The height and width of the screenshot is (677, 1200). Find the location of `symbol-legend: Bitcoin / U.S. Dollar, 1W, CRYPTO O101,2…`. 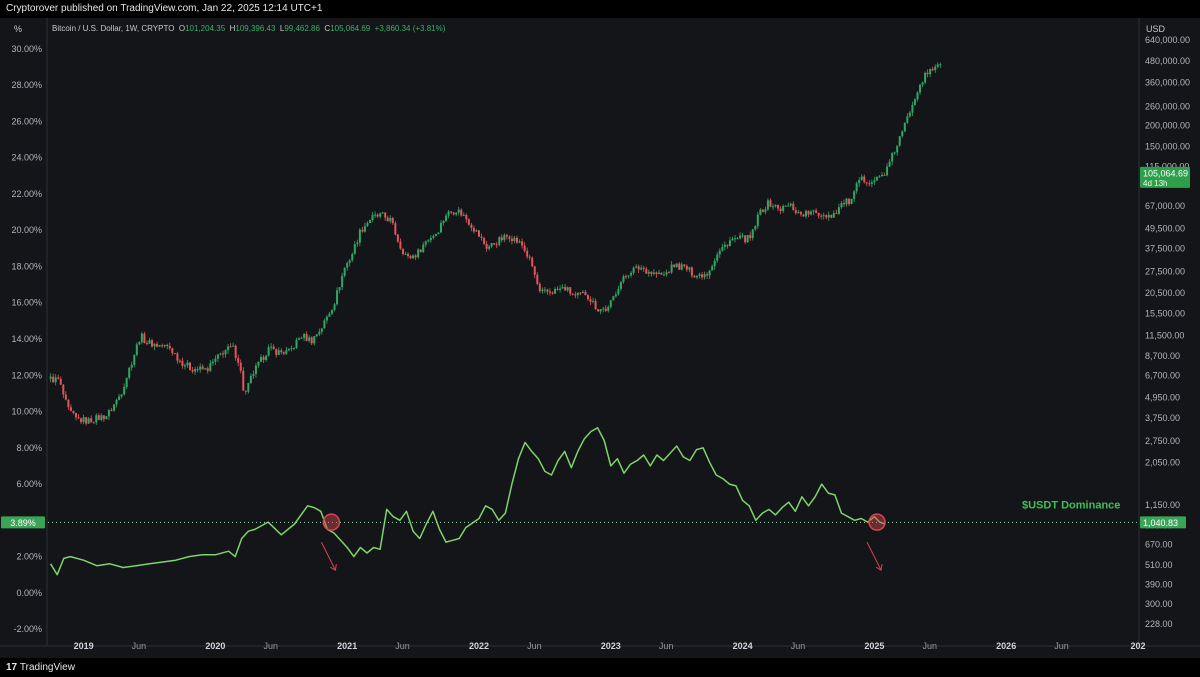

symbol-legend: Bitcoin / U.S. Dollar, 1W, CRYPTO O101,2… is located at coordinates (248, 28).